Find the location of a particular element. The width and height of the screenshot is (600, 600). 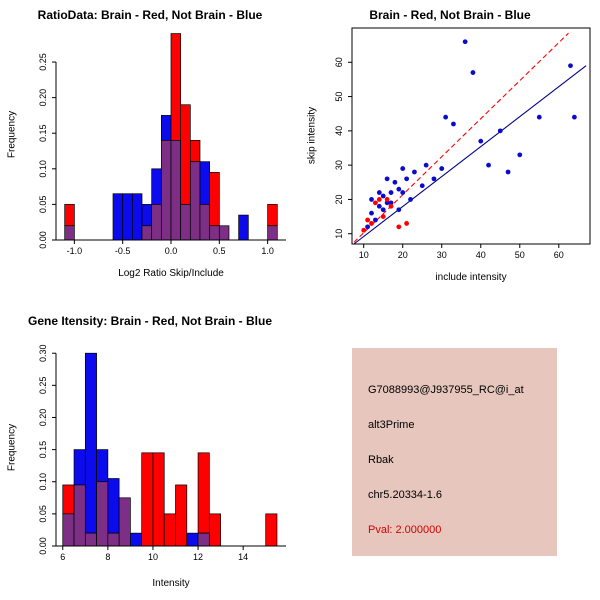

svg-text: -1.0 is located at coordinates (75, 251).